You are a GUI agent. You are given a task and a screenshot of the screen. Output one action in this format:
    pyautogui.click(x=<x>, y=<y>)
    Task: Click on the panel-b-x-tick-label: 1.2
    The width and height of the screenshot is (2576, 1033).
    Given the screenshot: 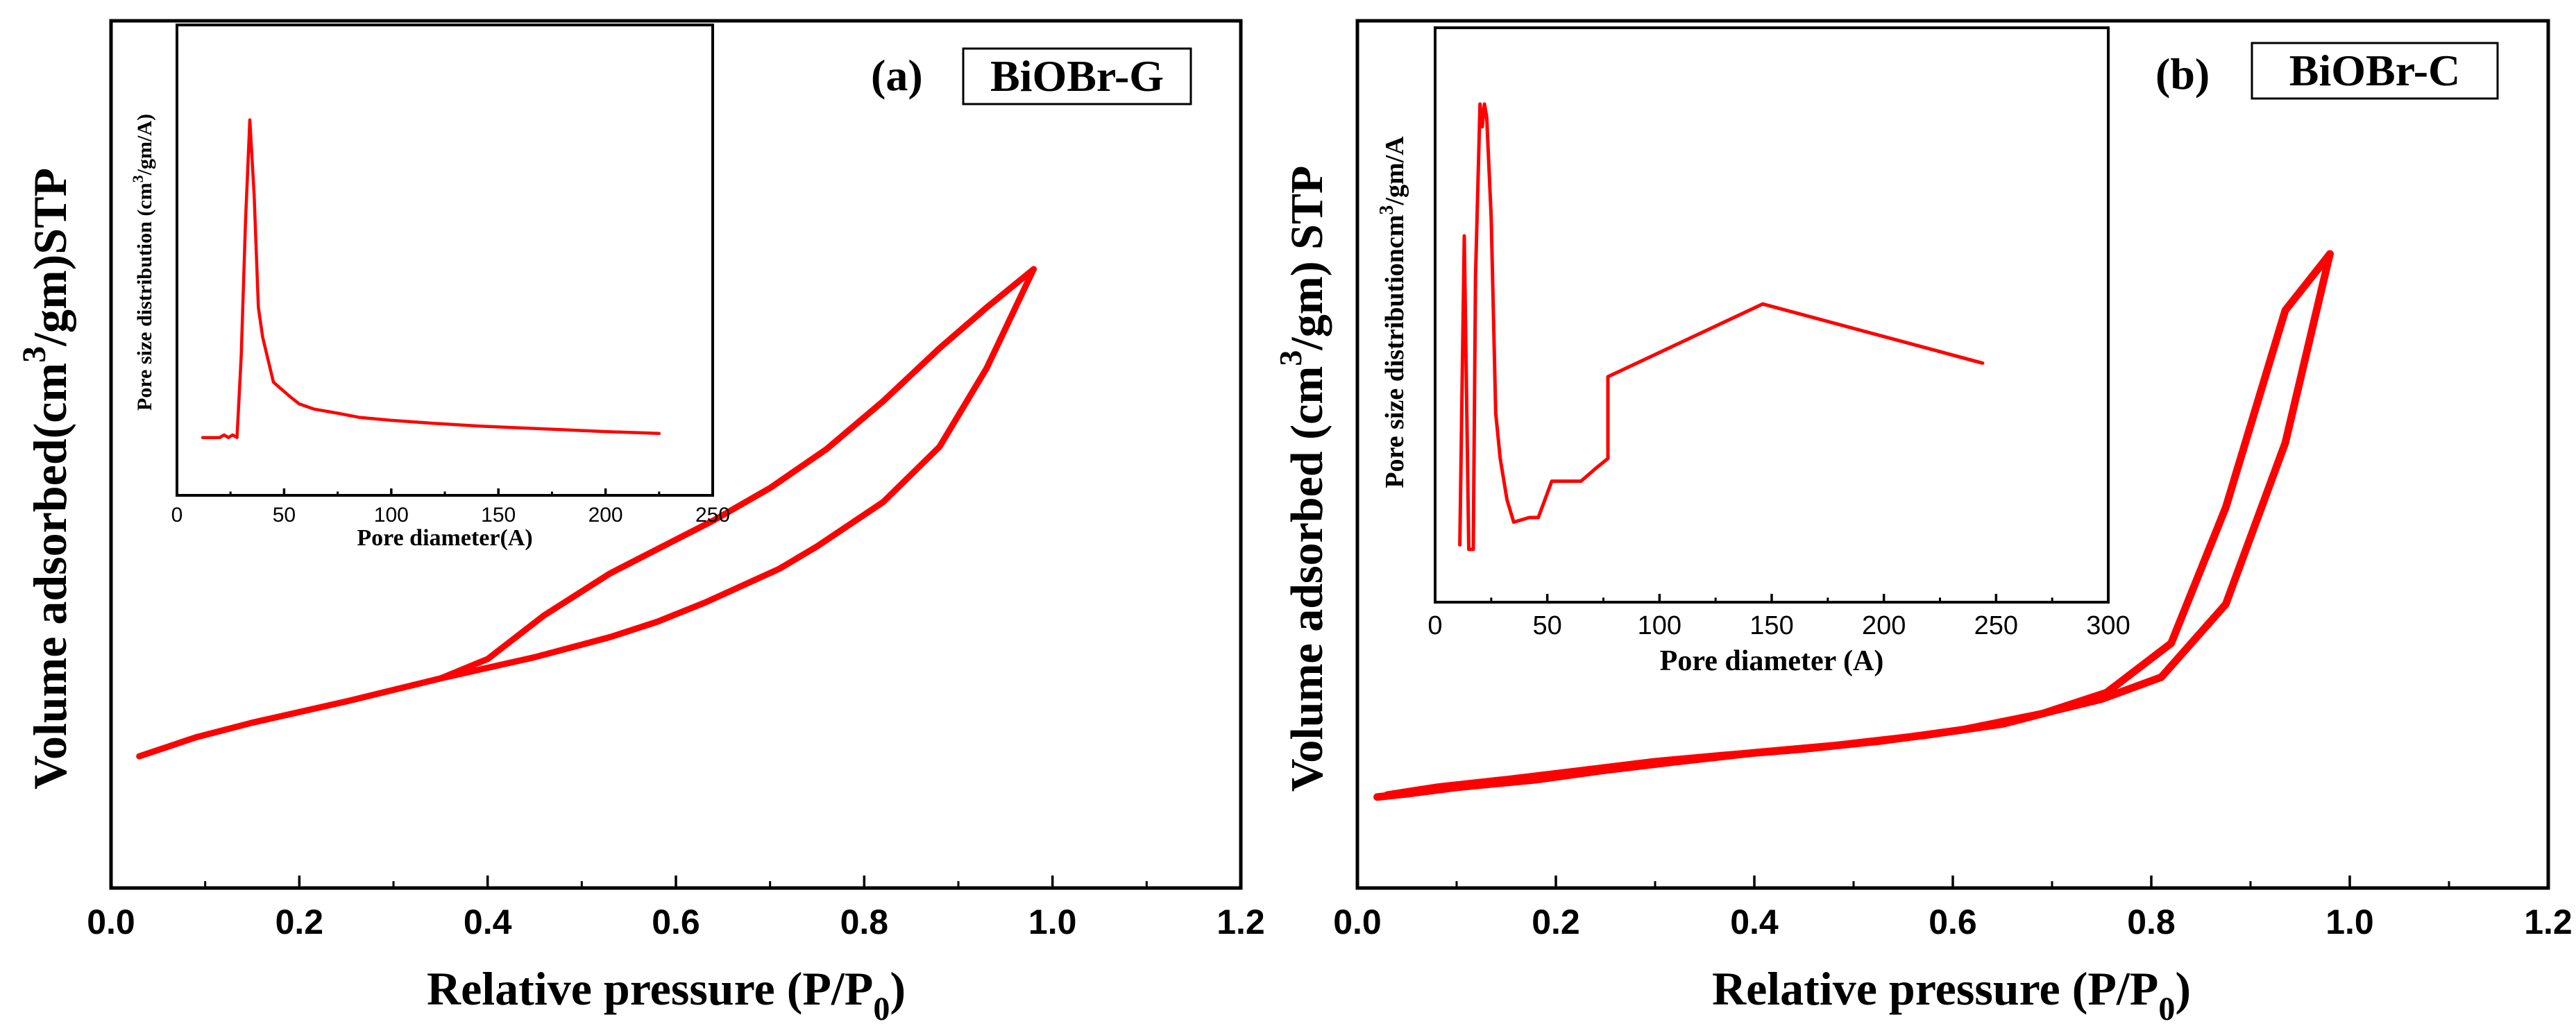 What is the action you would take?
    pyautogui.click(x=2549, y=922)
    